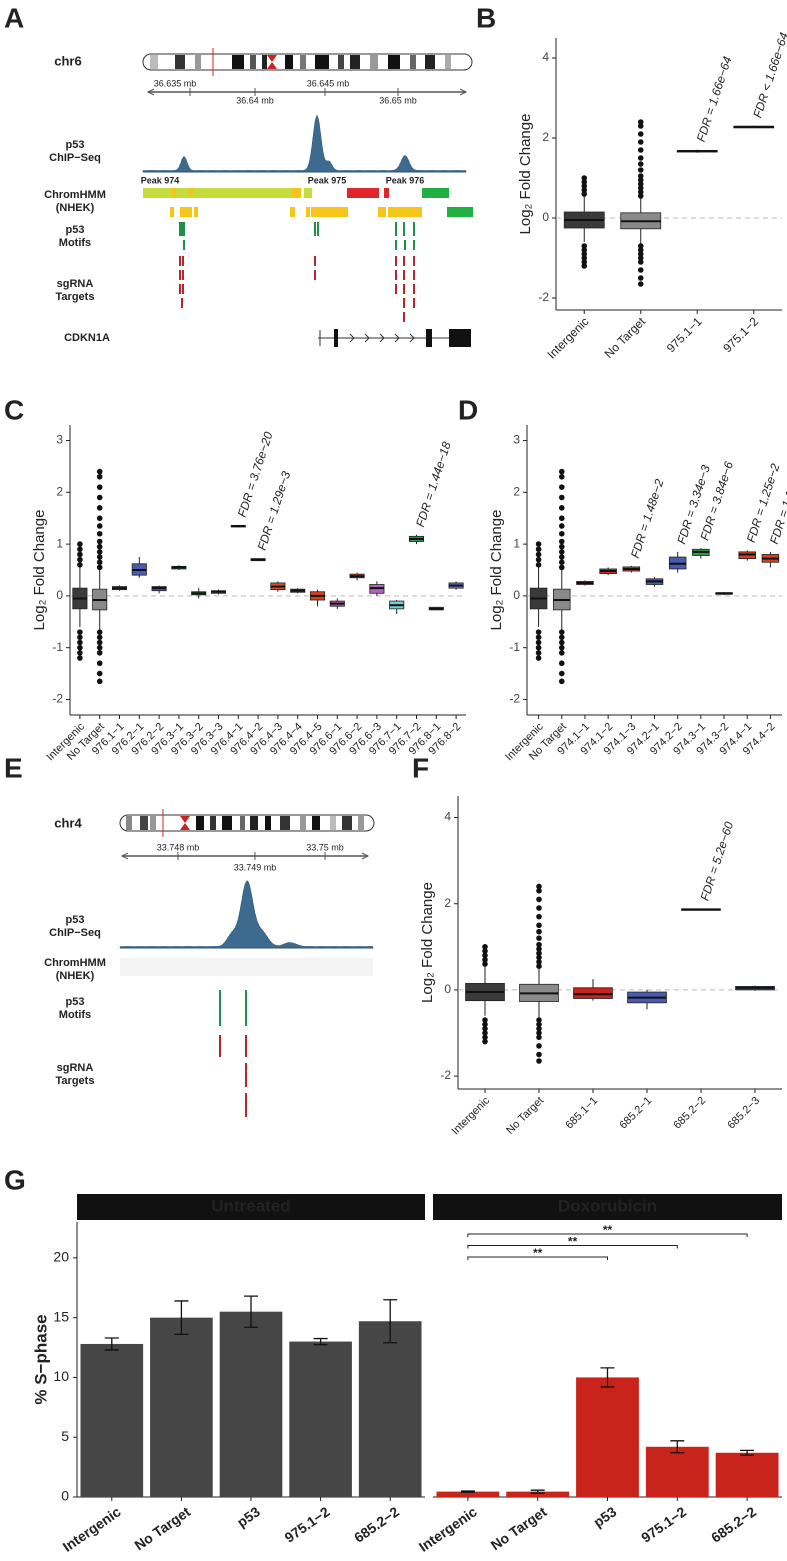 This screenshot has height=1561, width=787. I want to click on scale-label: 33.749 mb, so click(255, 867).